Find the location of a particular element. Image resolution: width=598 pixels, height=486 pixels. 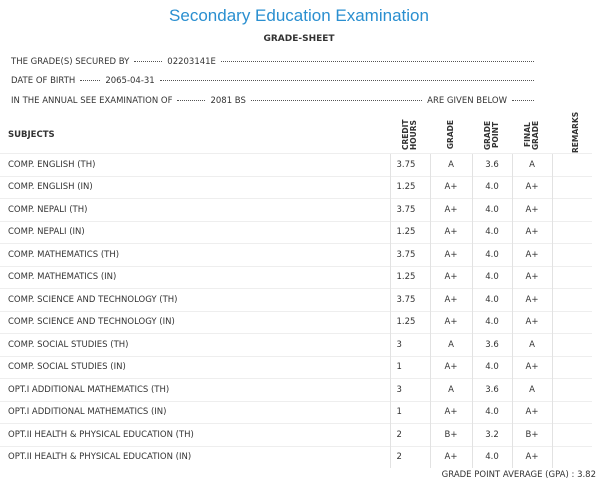

value: 2081 BS is located at coordinates (228, 101).